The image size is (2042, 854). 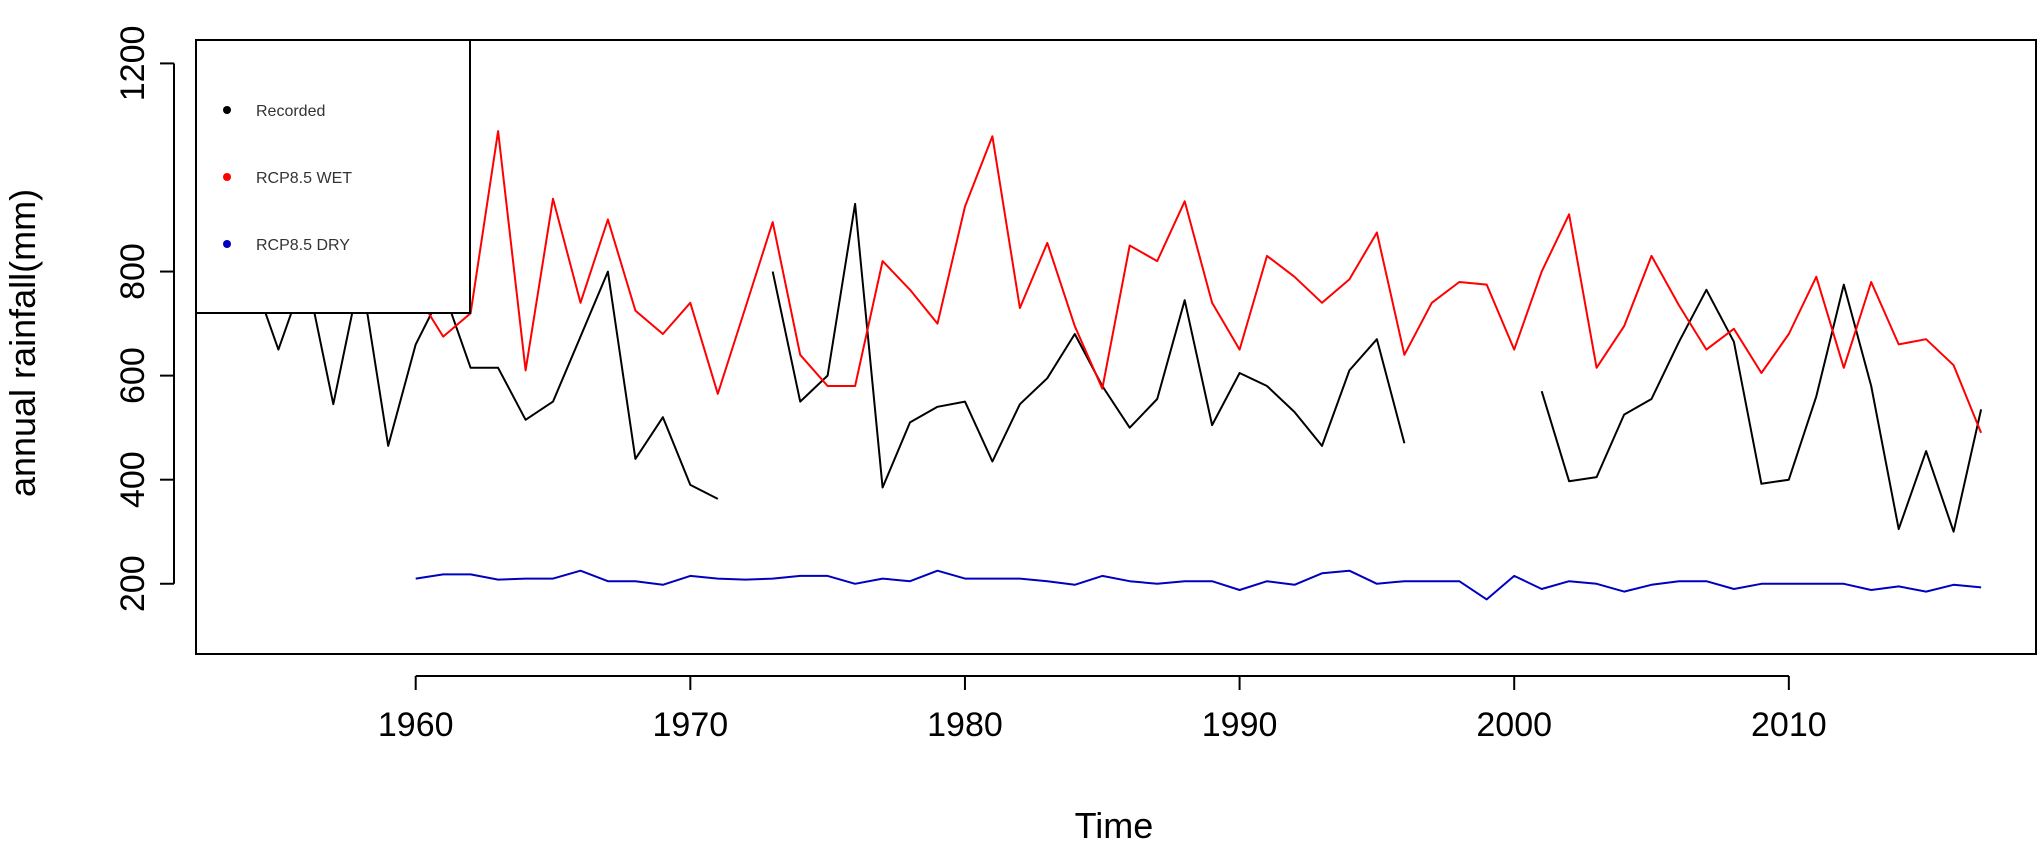 What do you see at coordinates (1198, 585) in the screenshot?
I see `series-line-rcp8-5-dry` at bounding box center [1198, 585].